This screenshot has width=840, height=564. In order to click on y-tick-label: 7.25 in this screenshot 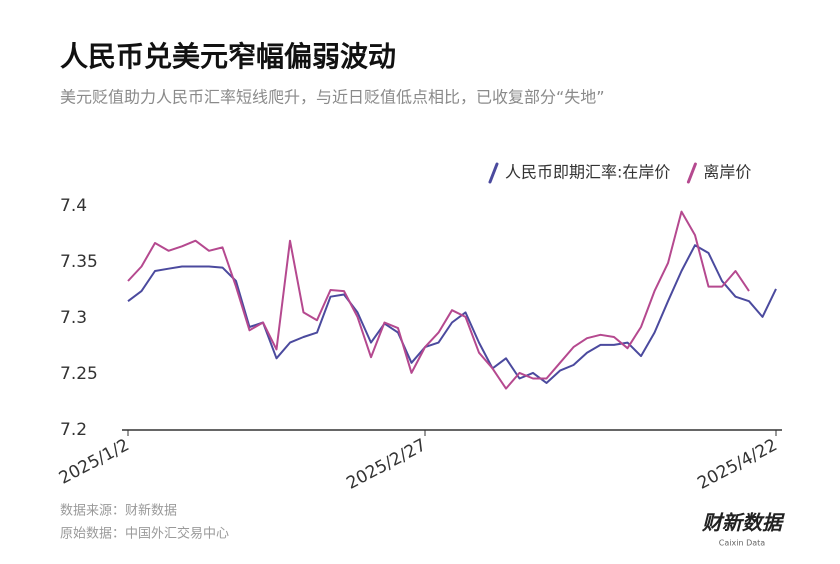, I will do `click(79, 374)`.